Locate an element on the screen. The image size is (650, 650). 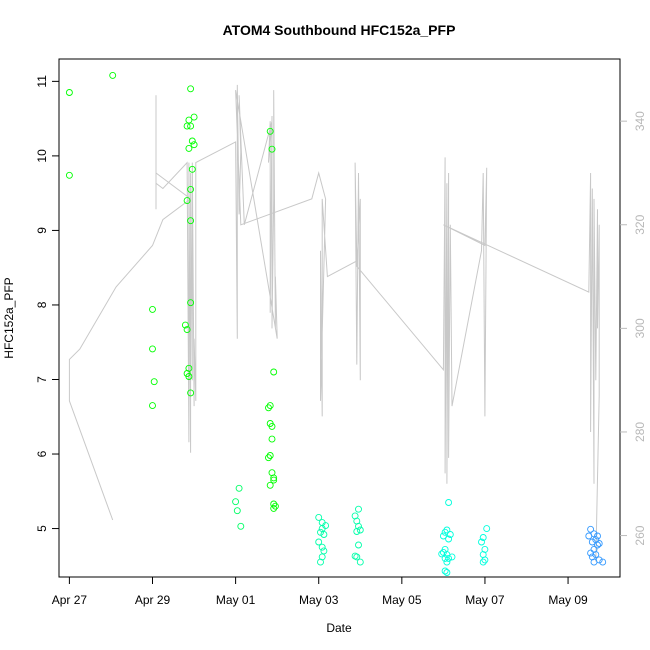
y2-tick-label: 300 is located at coordinates (640, 328).